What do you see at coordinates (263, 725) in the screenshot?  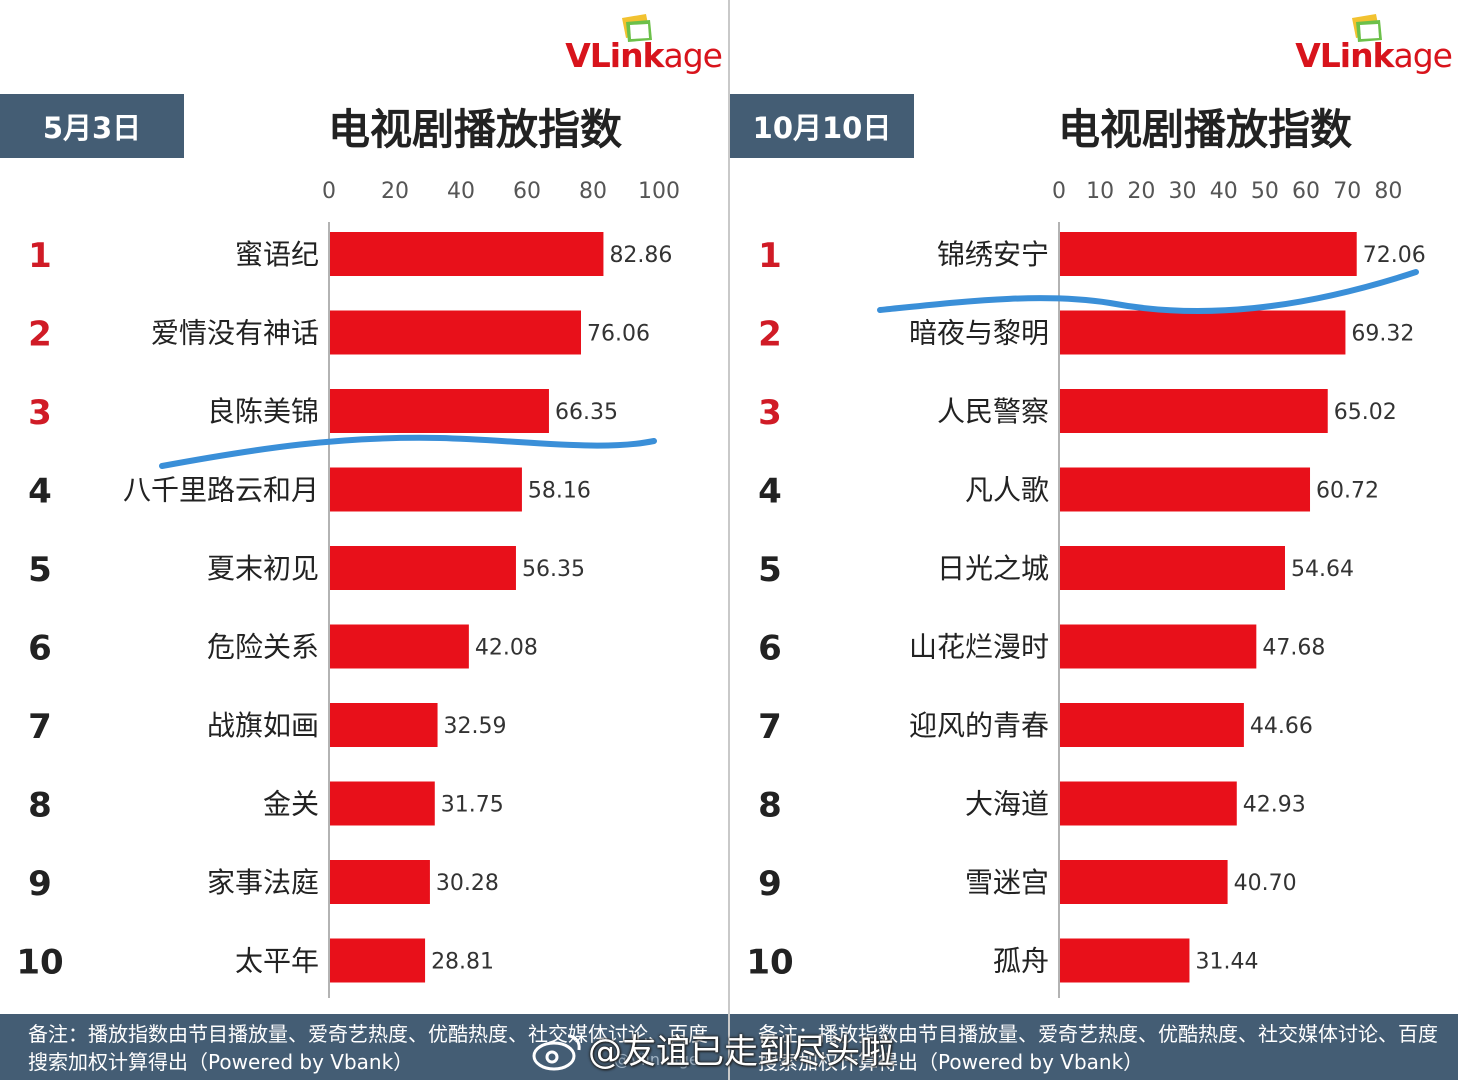 I see `category-label: 战旗如画` at bounding box center [263, 725].